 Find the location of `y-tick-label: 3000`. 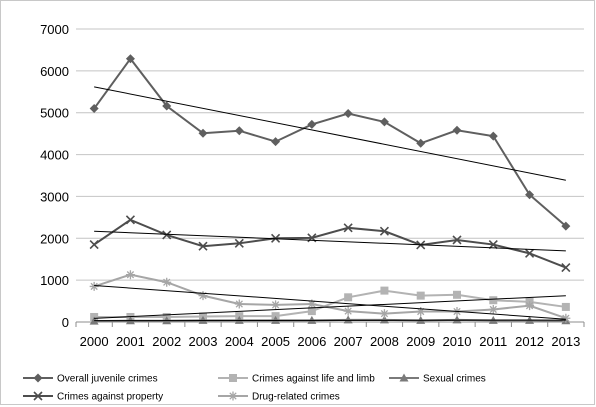

y-tick-label: 3000 is located at coordinates (54, 196).